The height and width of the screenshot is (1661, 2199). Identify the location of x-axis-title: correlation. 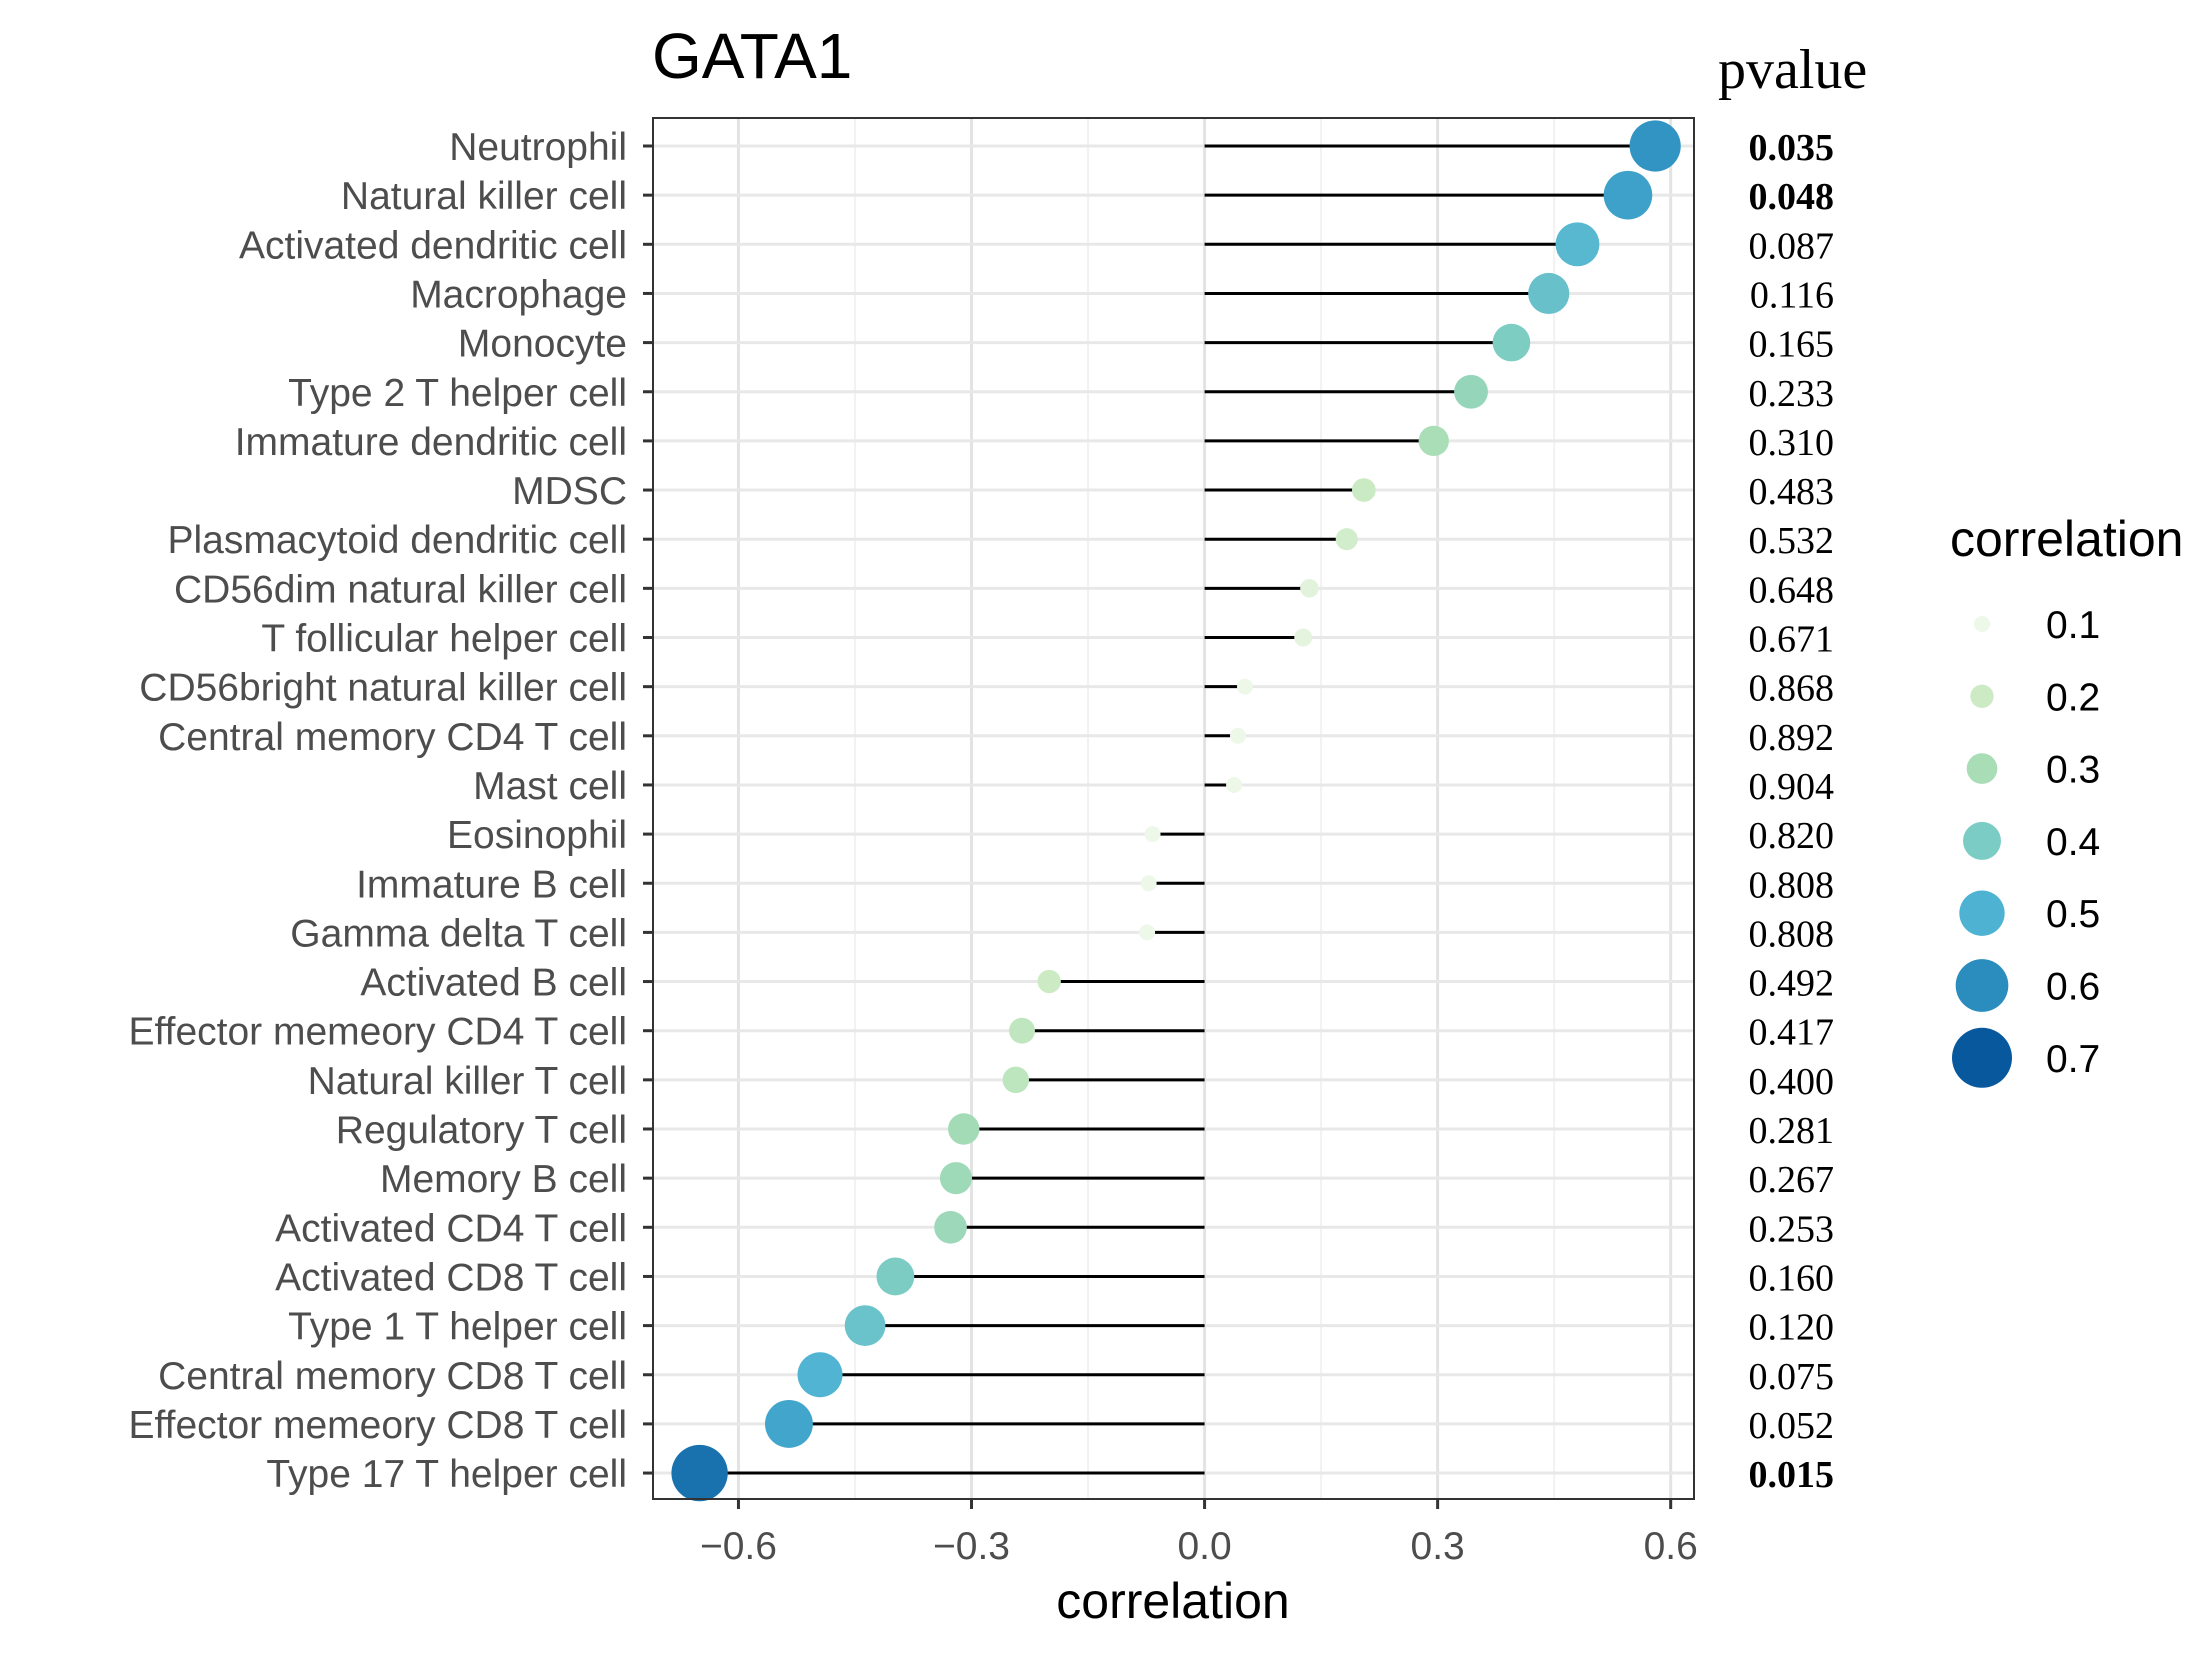
(1172, 1601).